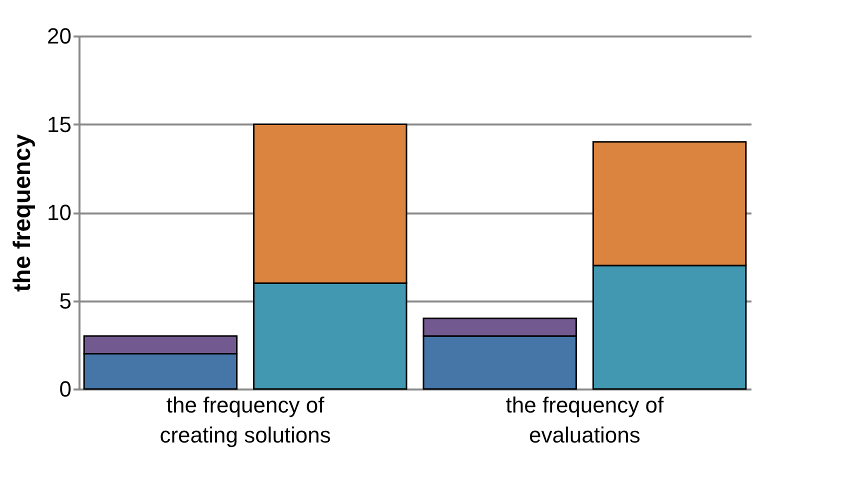 Image resolution: width=856 pixels, height=491 pixels. What do you see at coordinates (22, 213) in the screenshot?
I see `y-axis-title: the frequency` at bounding box center [22, 213].